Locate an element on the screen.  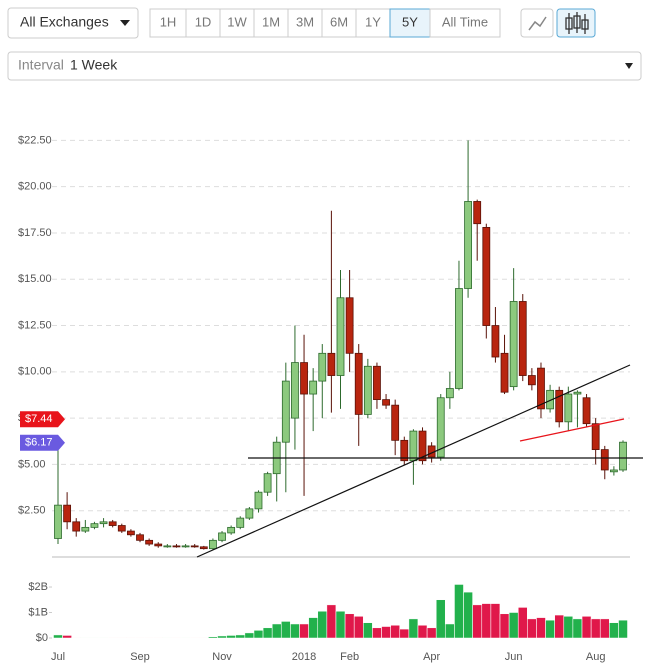
candle-chart-button is located at coordinates (576, 23).